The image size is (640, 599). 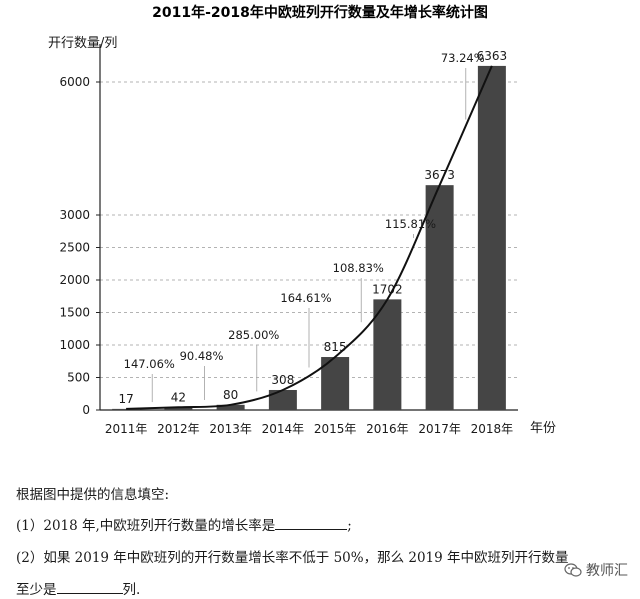 I want to click on y-tick-label: 2000, so click(x=74, y=280).